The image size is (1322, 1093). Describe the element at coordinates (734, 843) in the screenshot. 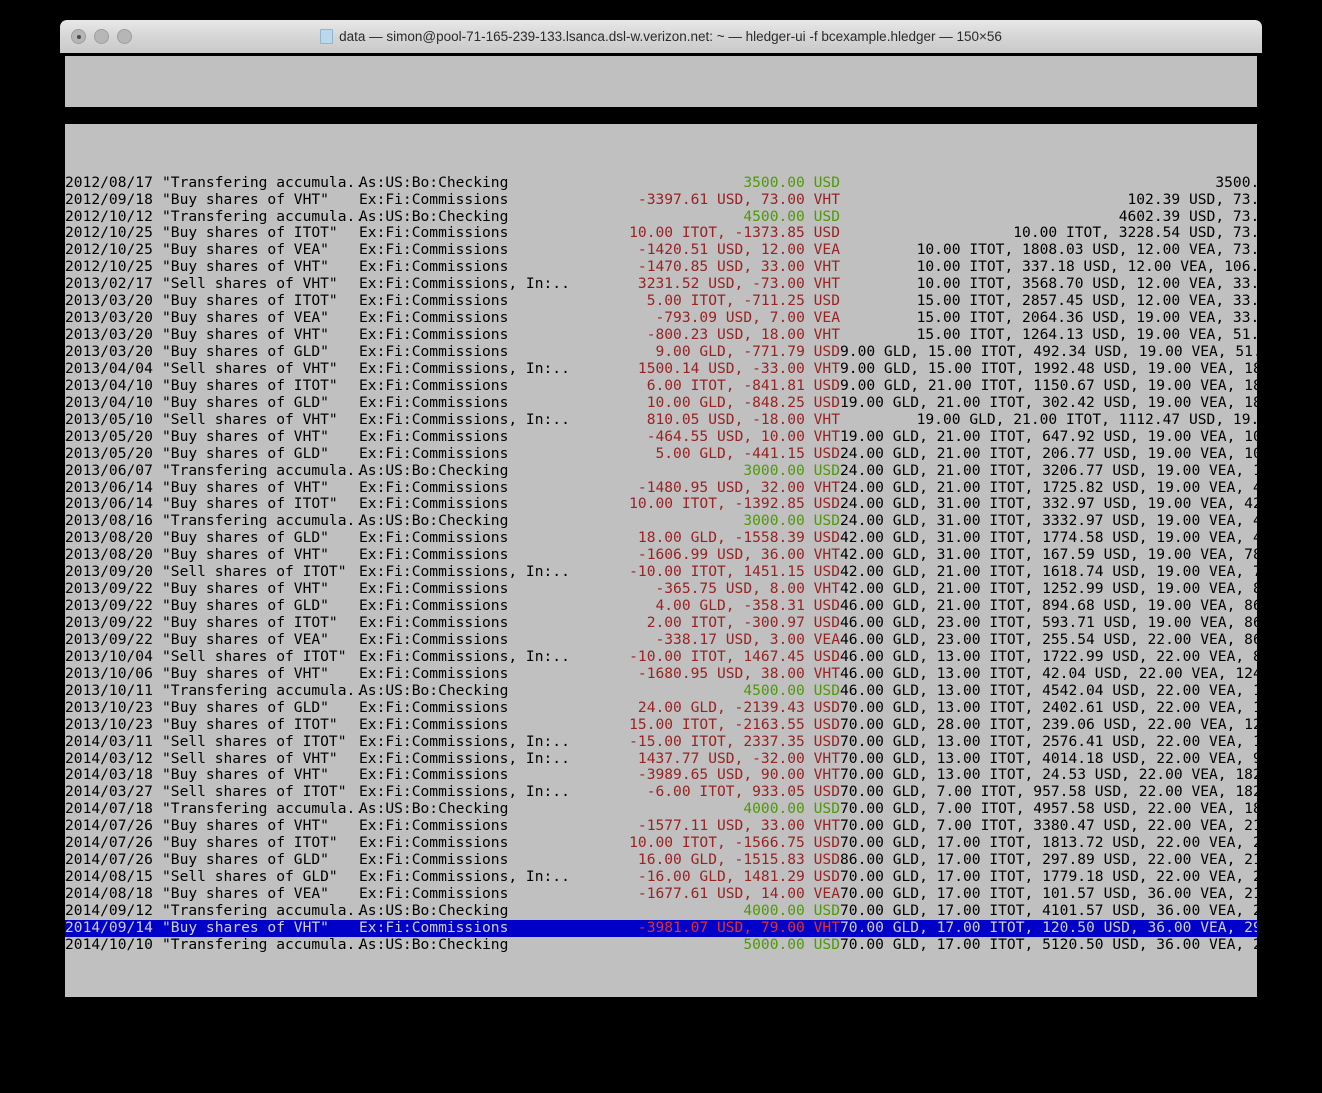

I see `row-amount: 10.00 ITOT, -1566.75 USD` at that location.